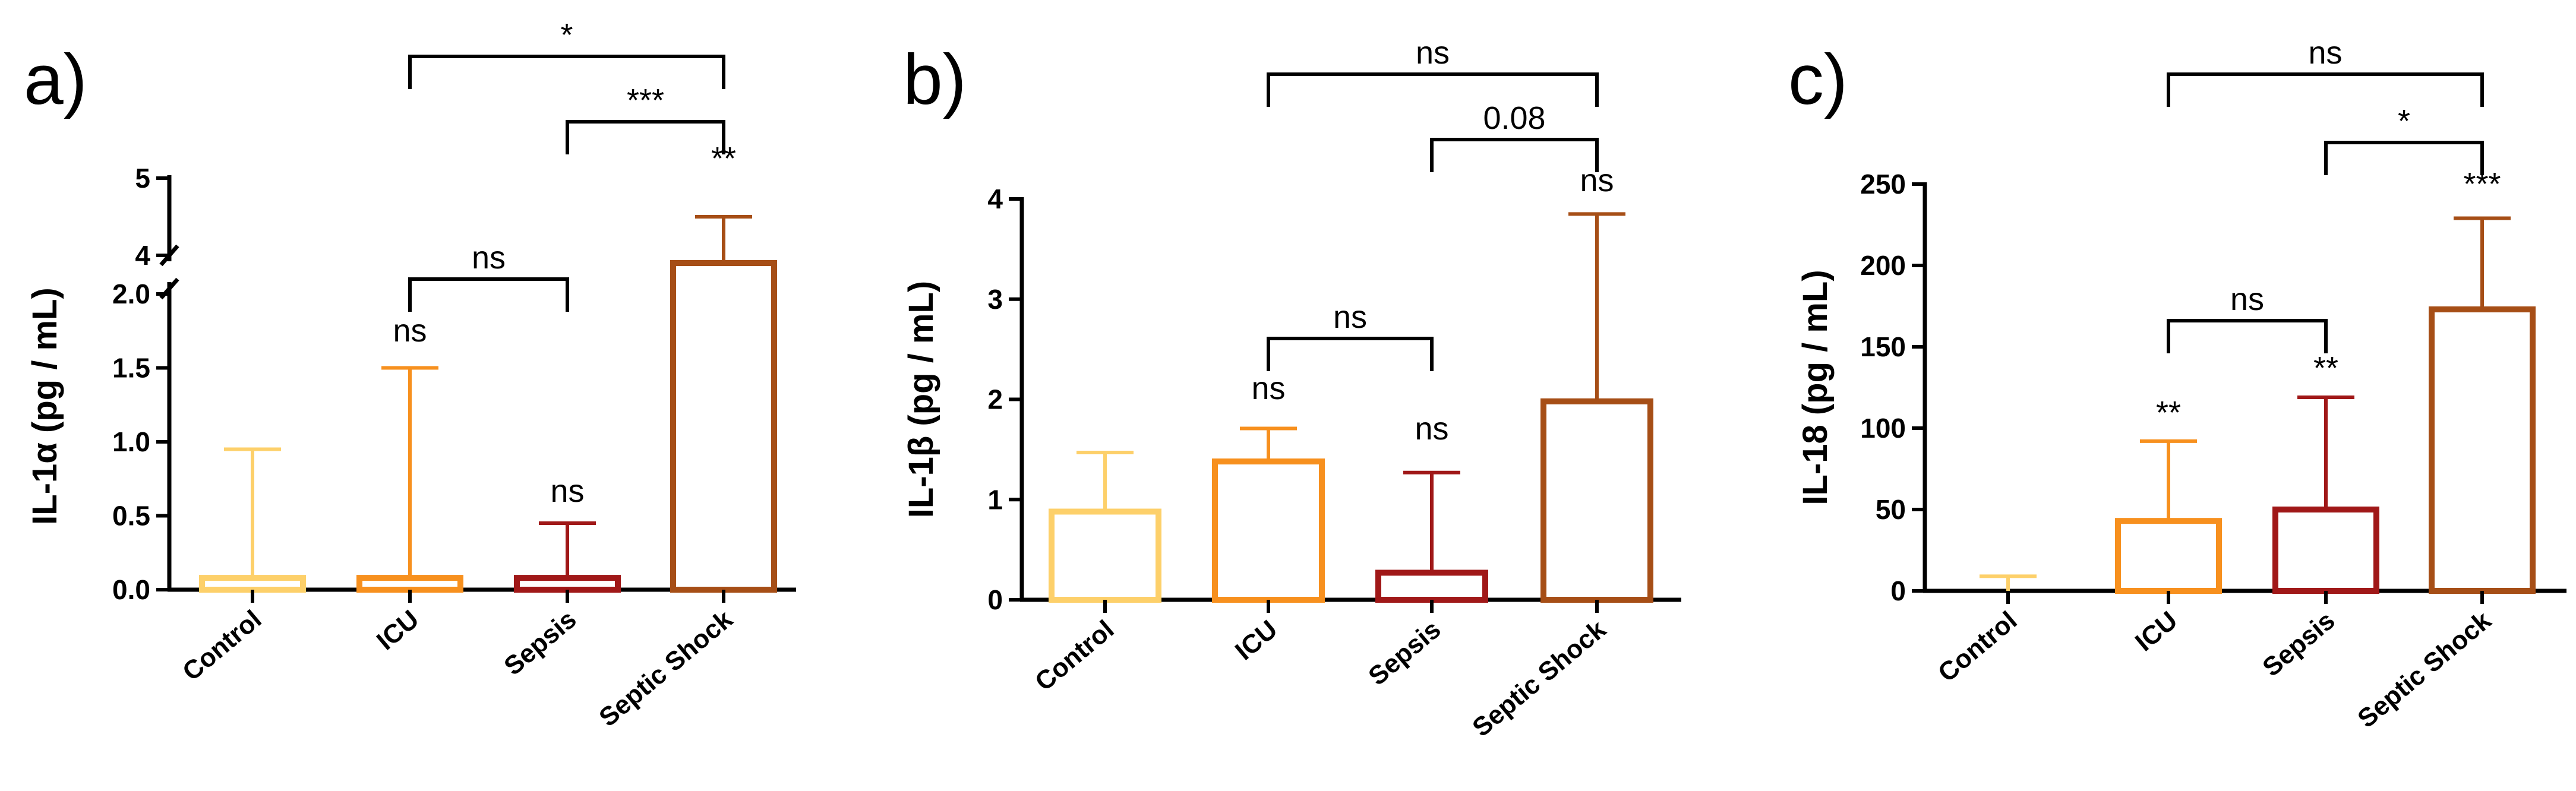  What do you see at coordinates (131, 294) in the screenshot?
I see `tick-label: 2.0` at bounding box center [131, 294].